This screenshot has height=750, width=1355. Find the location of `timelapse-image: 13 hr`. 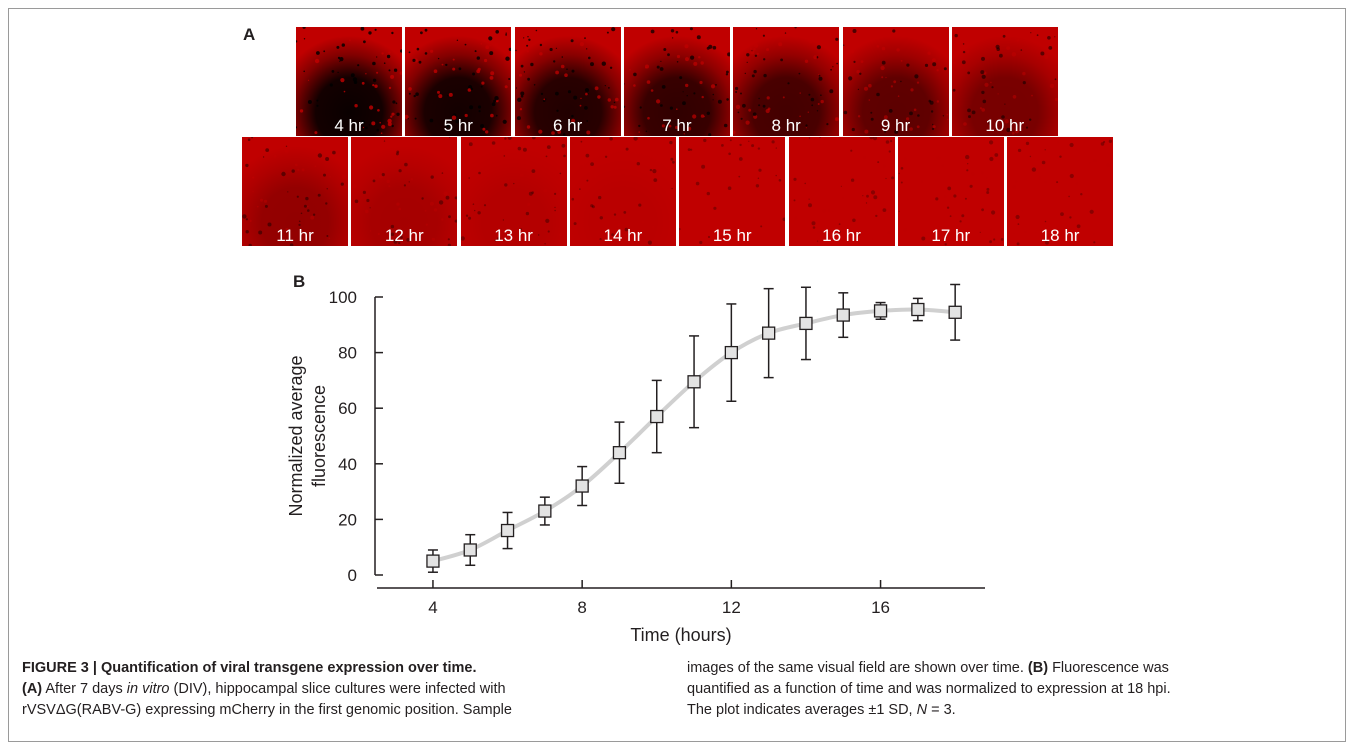

timelapse-image: 13 hr is located at coordinates (513, 191).